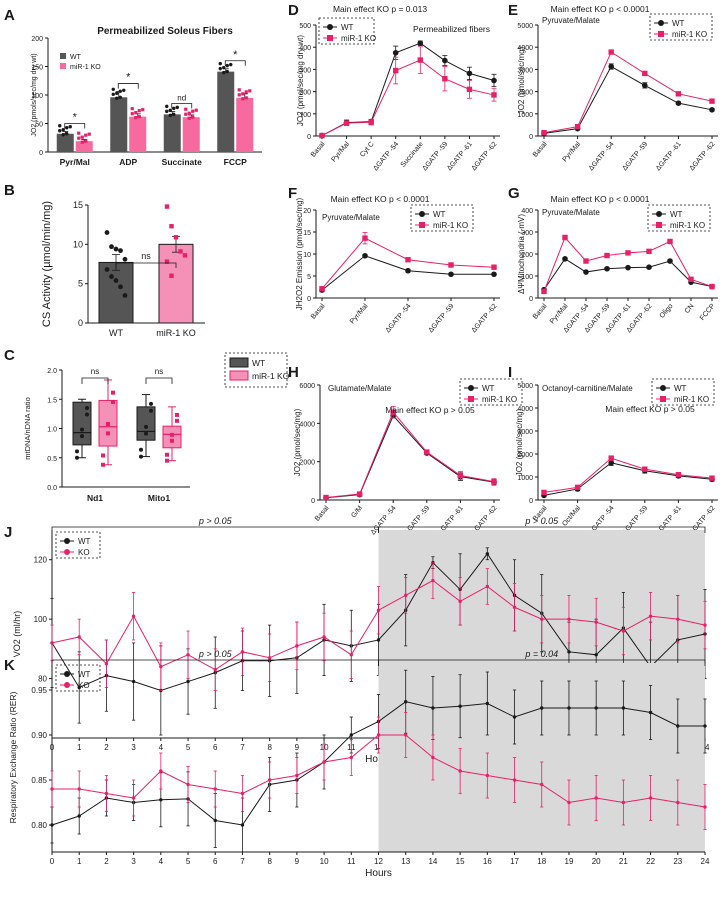  What do you see at coordinates (188, 747) in the screenshot?
I see `x-tick-label: 5` at bounding box center [188, 747].